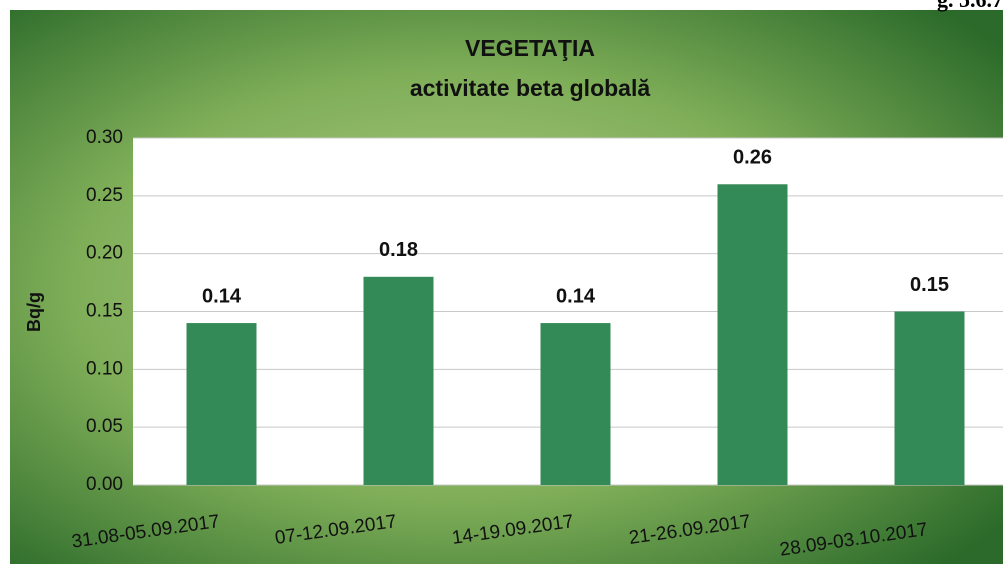 This screenshot has width=1003, height=564. What do you see at coordinates (530, 48) in the screenshot?
I see `chart-title: VEGETAŢIA` at bounding box center [530, 48].